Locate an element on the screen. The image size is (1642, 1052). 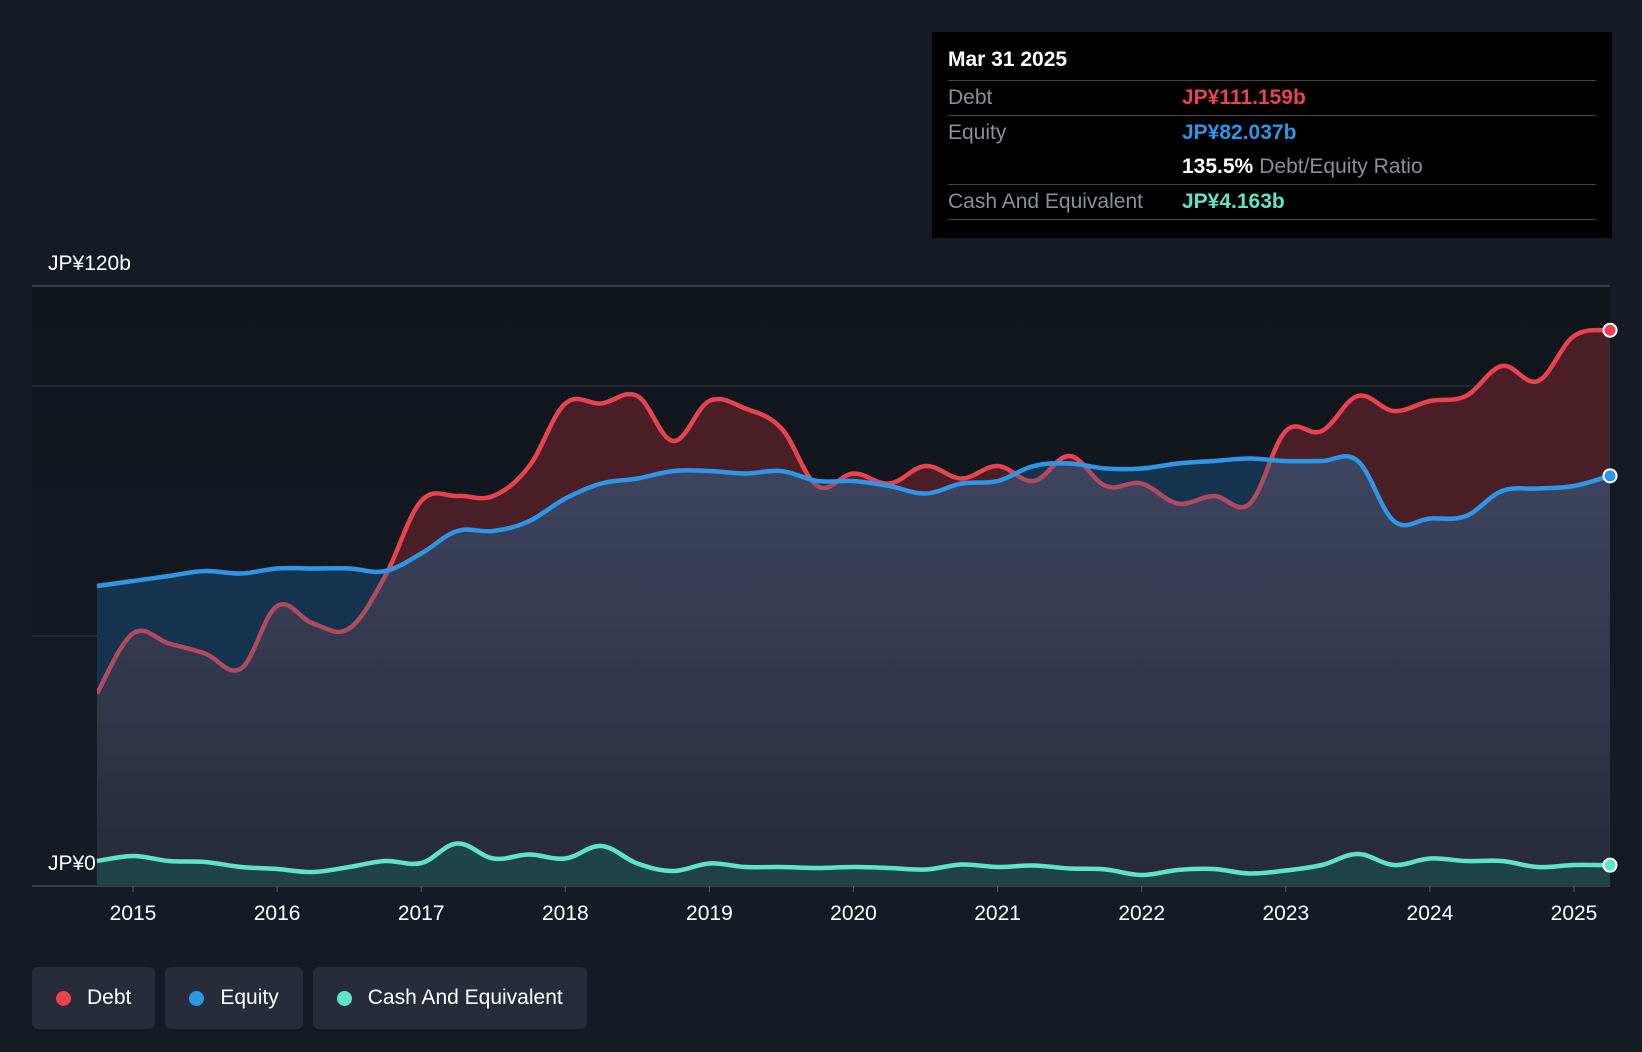
tooltip-cash-value: JP¥4.163b is located at coordinates (1233, 201).